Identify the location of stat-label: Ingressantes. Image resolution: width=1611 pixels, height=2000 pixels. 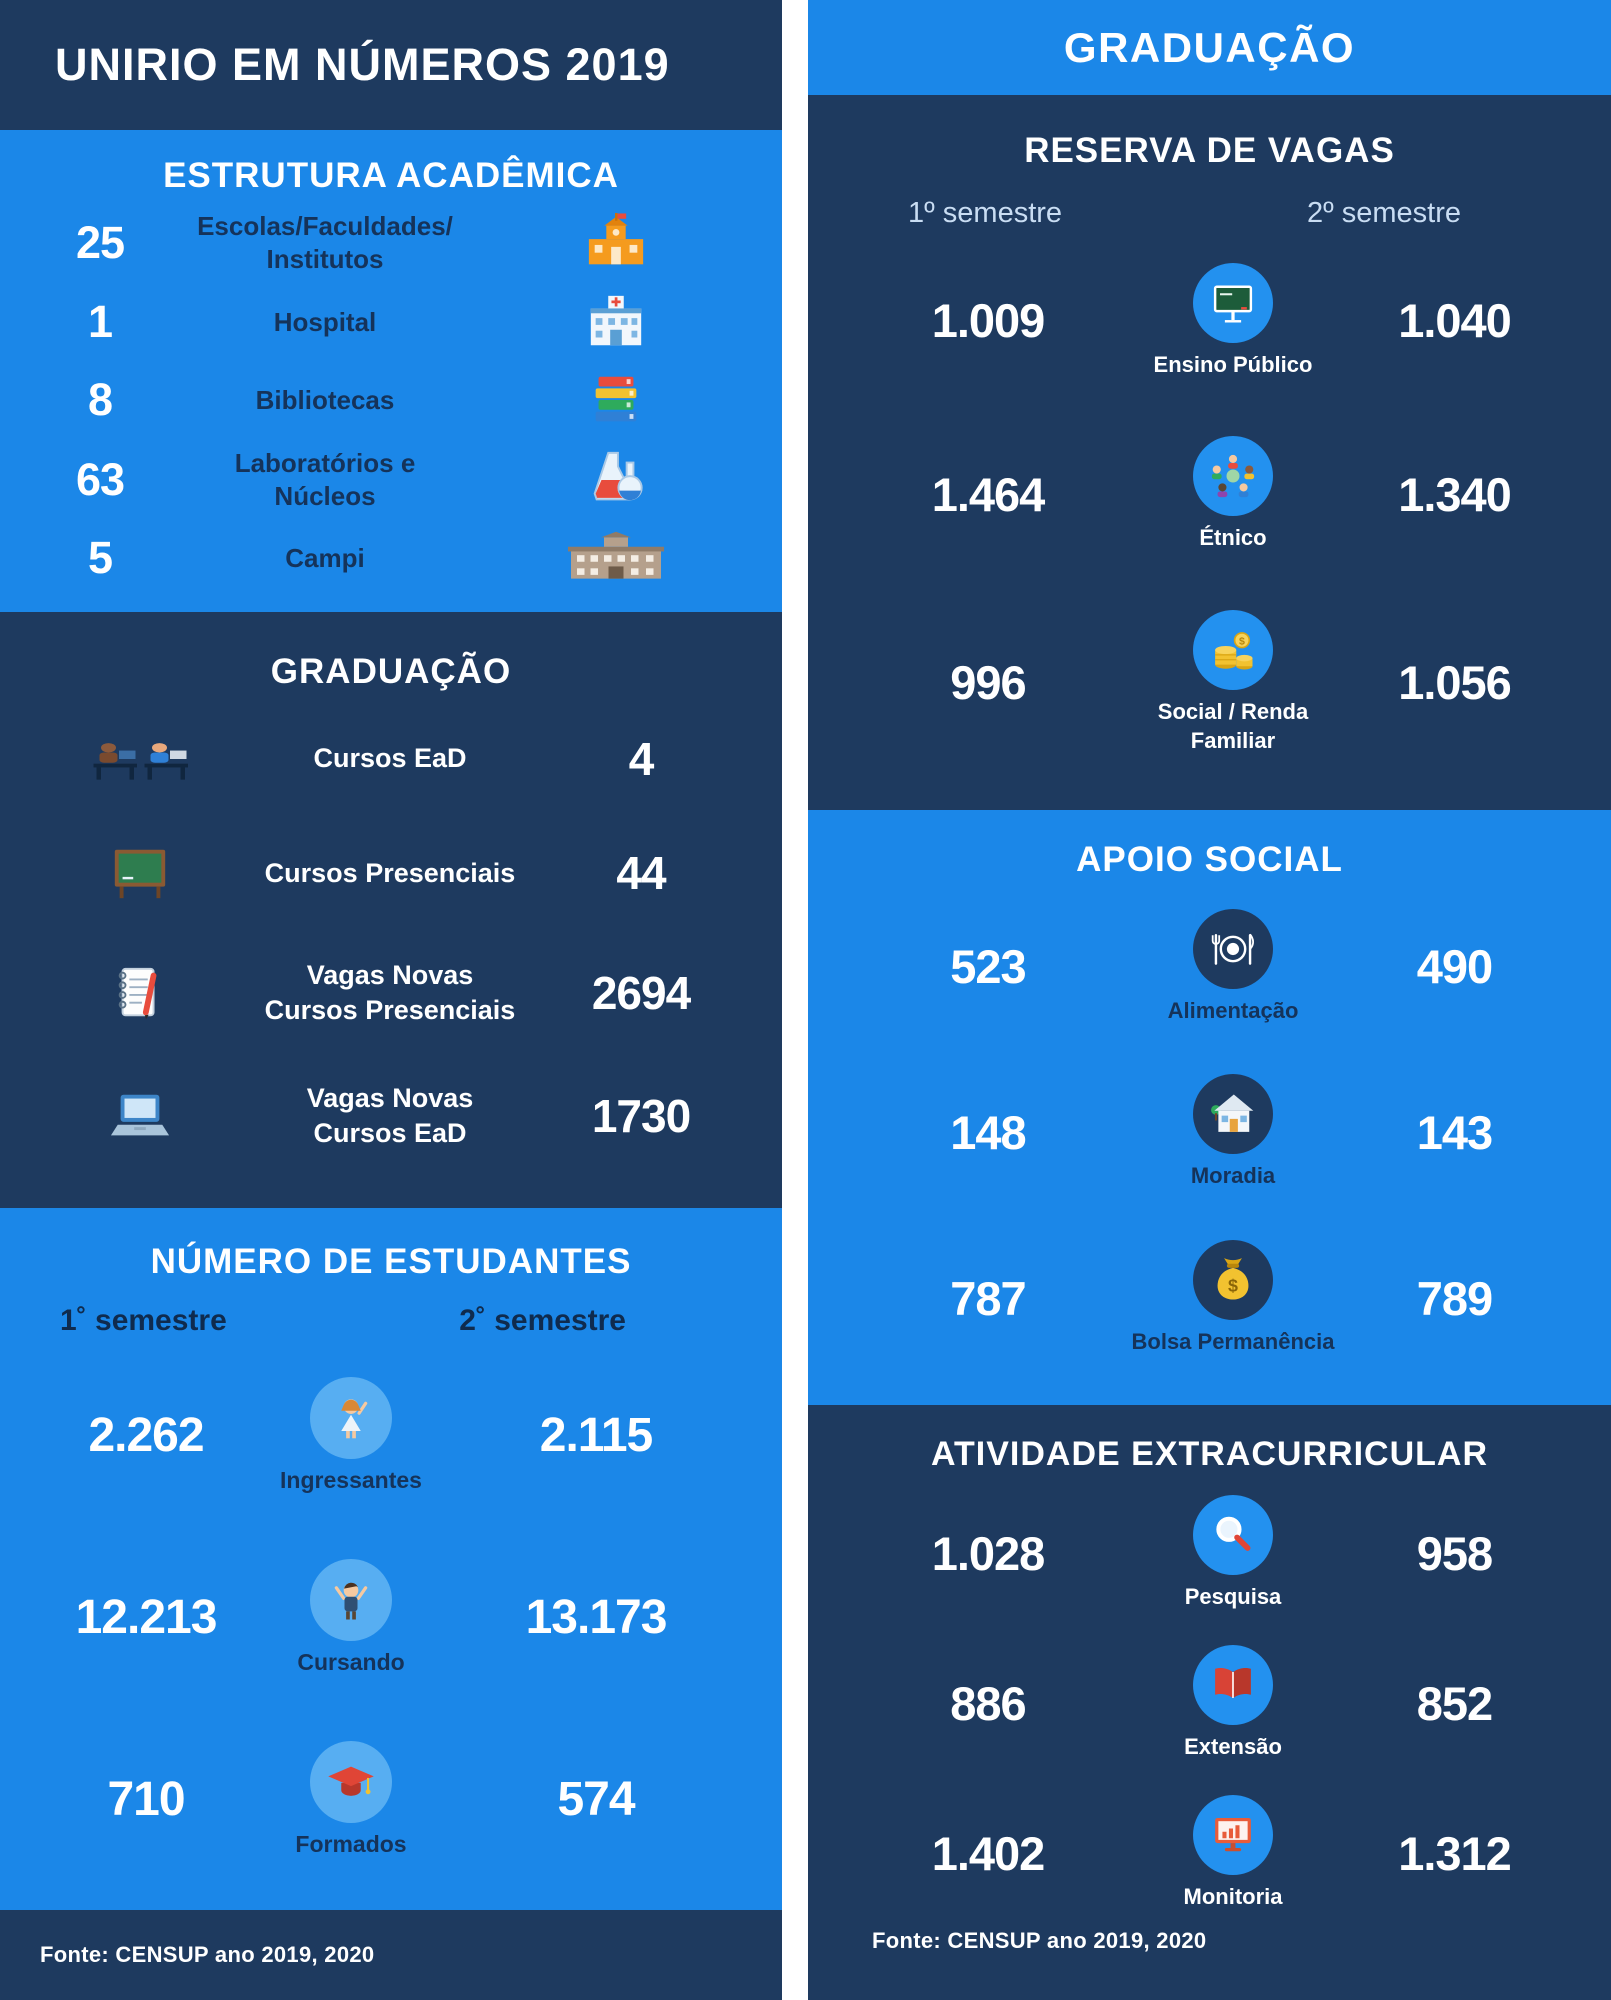
(351, 1479).